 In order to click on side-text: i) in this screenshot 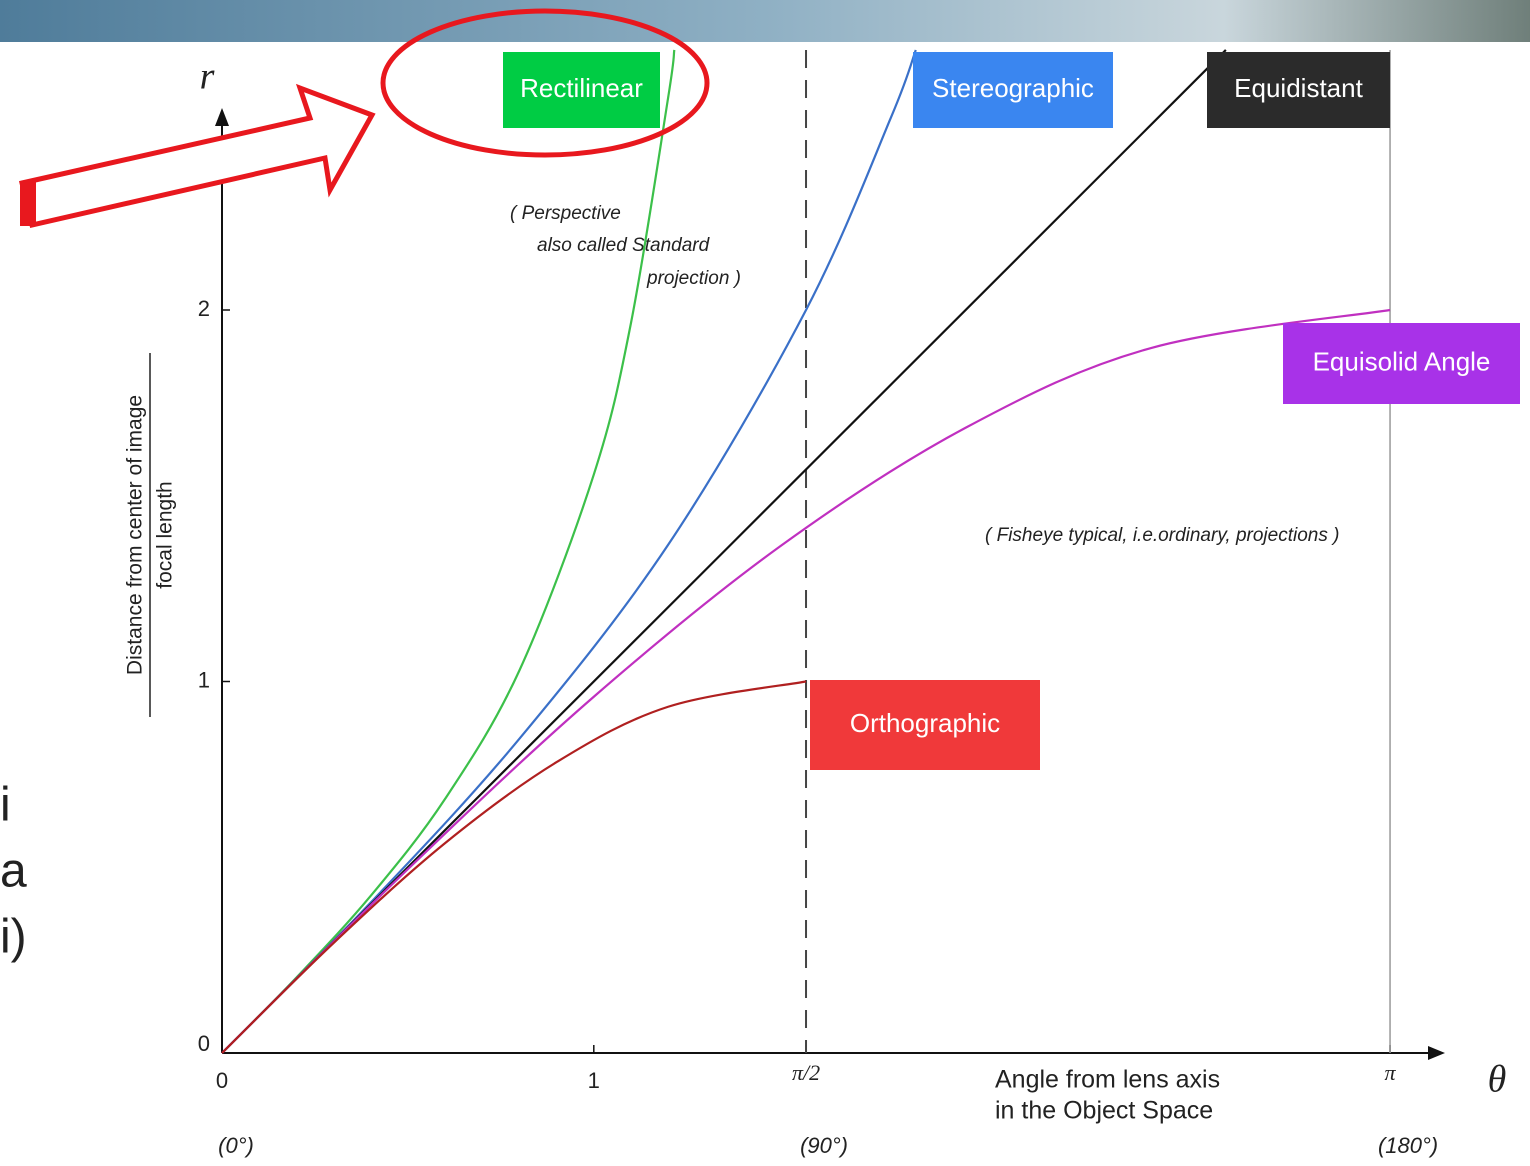, I will do `click(13, 937)`.